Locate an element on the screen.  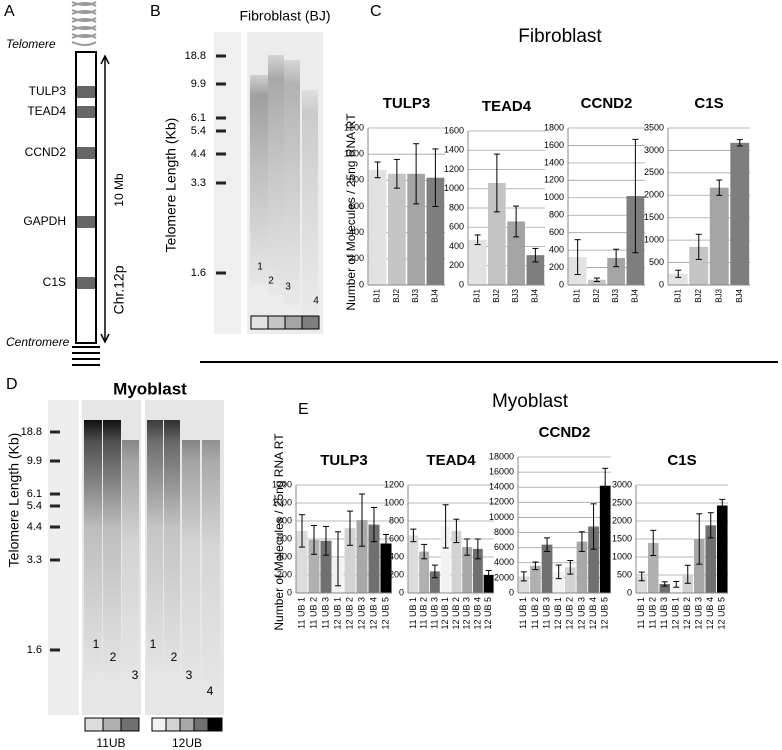
ladder-label: 3.3 is located at coordinates (198, 183).